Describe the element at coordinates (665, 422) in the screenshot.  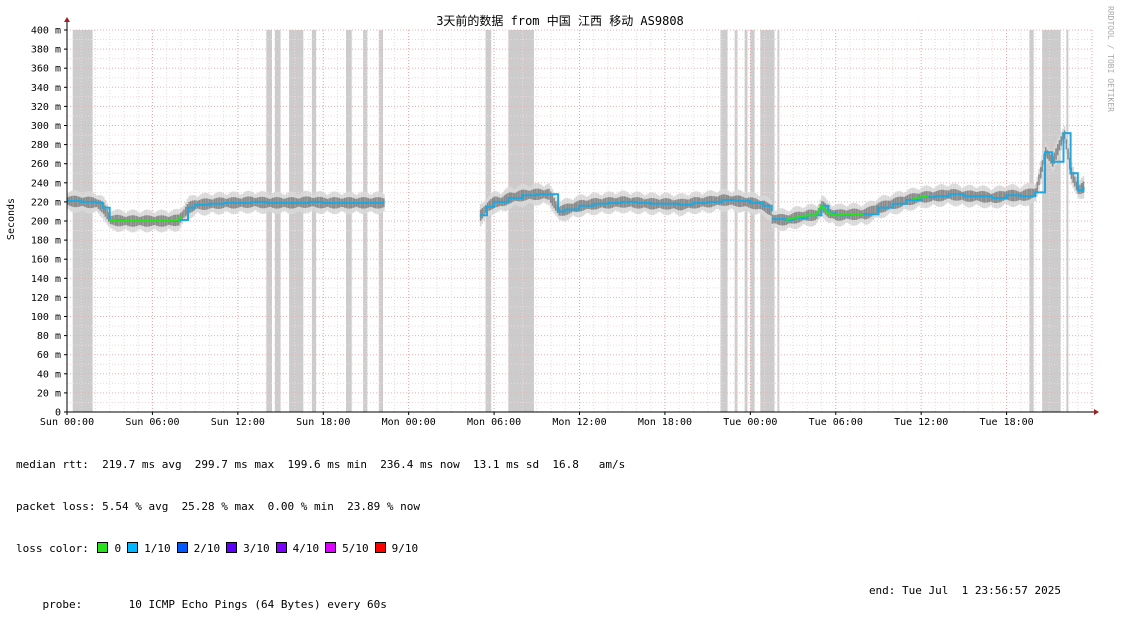
I see `x-tick-label: Mon 18:00` at that location.